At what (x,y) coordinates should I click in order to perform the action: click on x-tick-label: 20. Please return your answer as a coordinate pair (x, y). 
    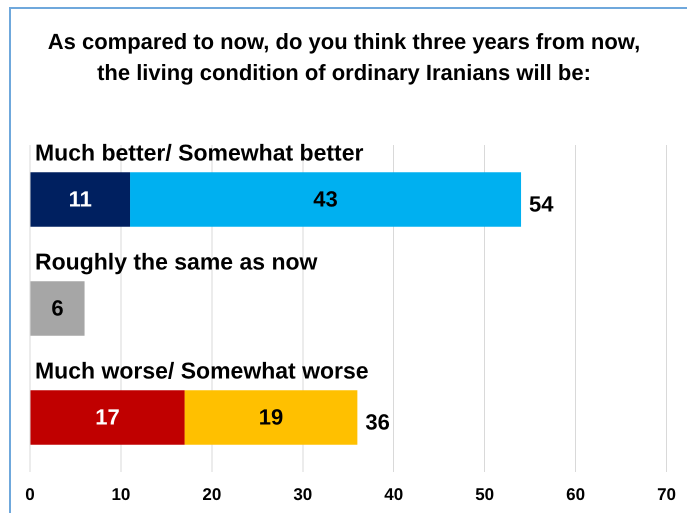
    Looking at the image, I should click on (212, 494).